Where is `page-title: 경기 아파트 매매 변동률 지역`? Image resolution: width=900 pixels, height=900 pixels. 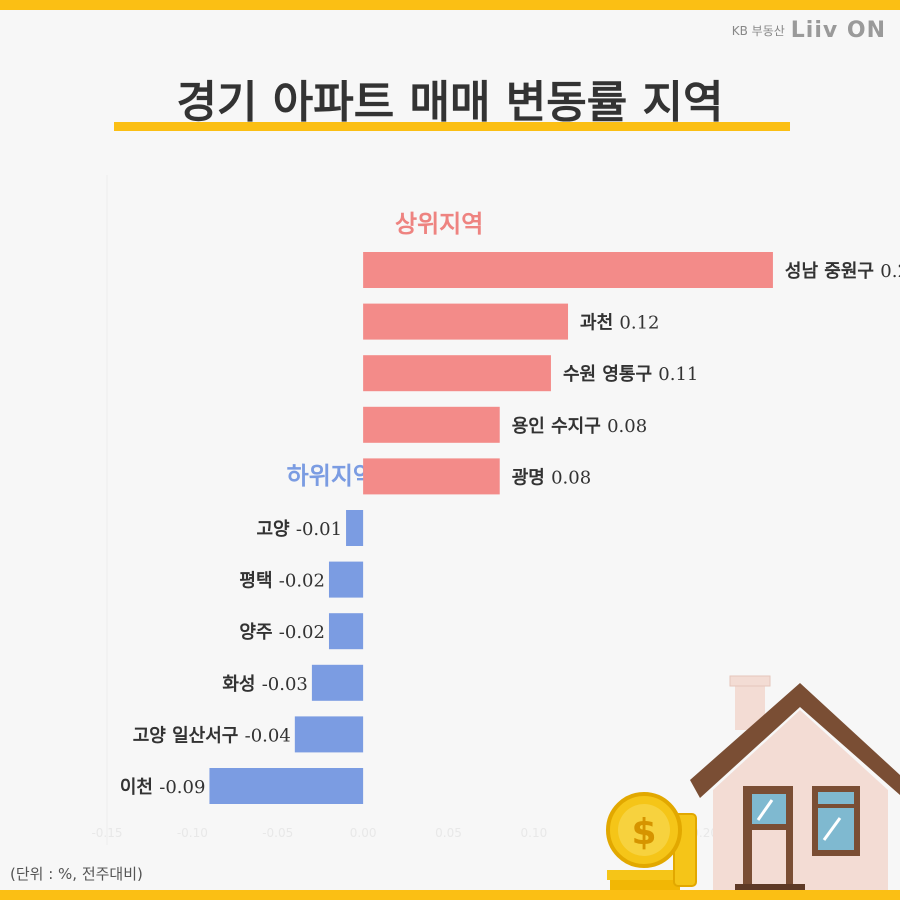
page-title: 경기 아파트 매매 변동률 지역 is located at coordinates (450, 102).